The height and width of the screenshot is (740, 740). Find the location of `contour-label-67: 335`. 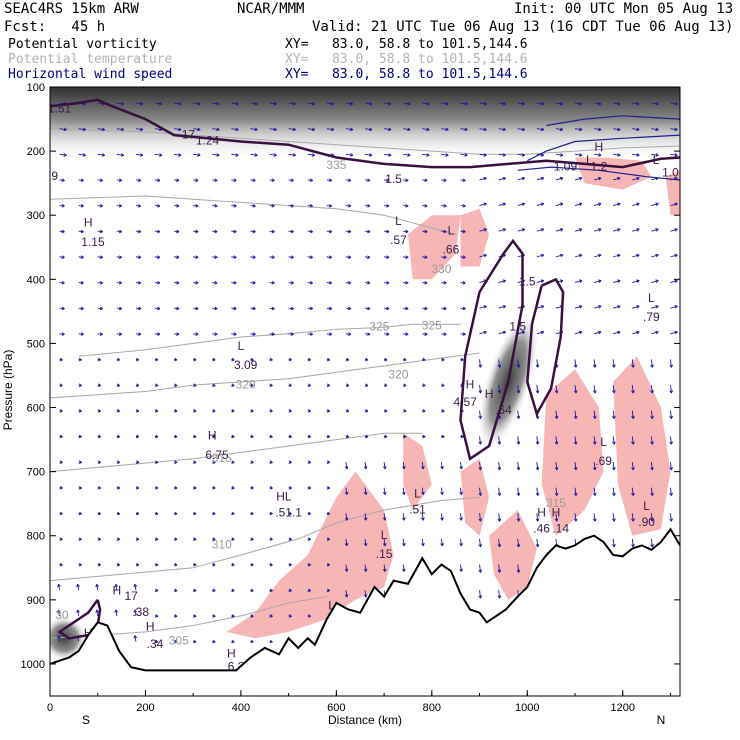

contour-label-67: 335 is located at coordinates (336, 165).